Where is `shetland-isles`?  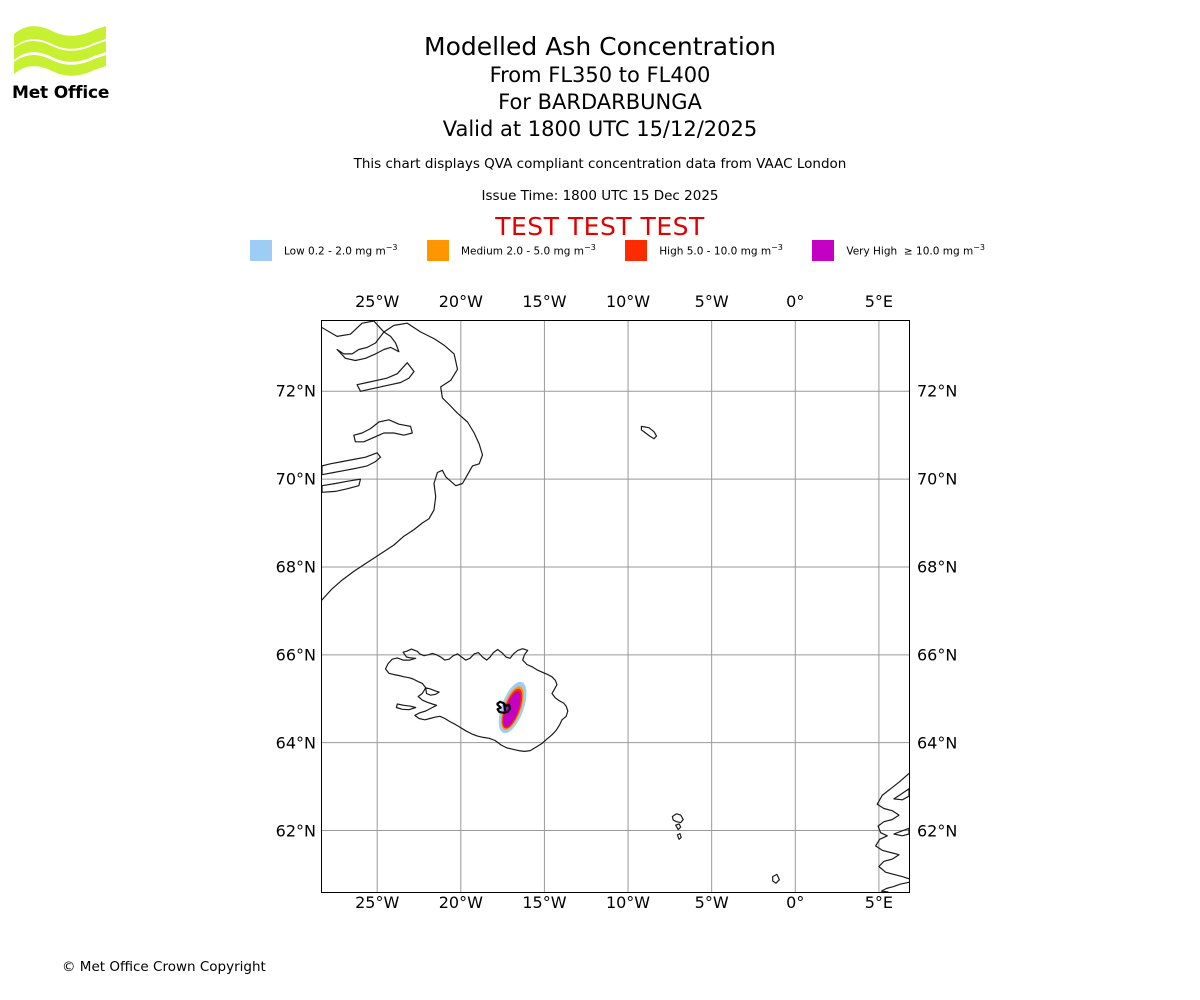
shetland-isles is located at coordinates (776, 878).